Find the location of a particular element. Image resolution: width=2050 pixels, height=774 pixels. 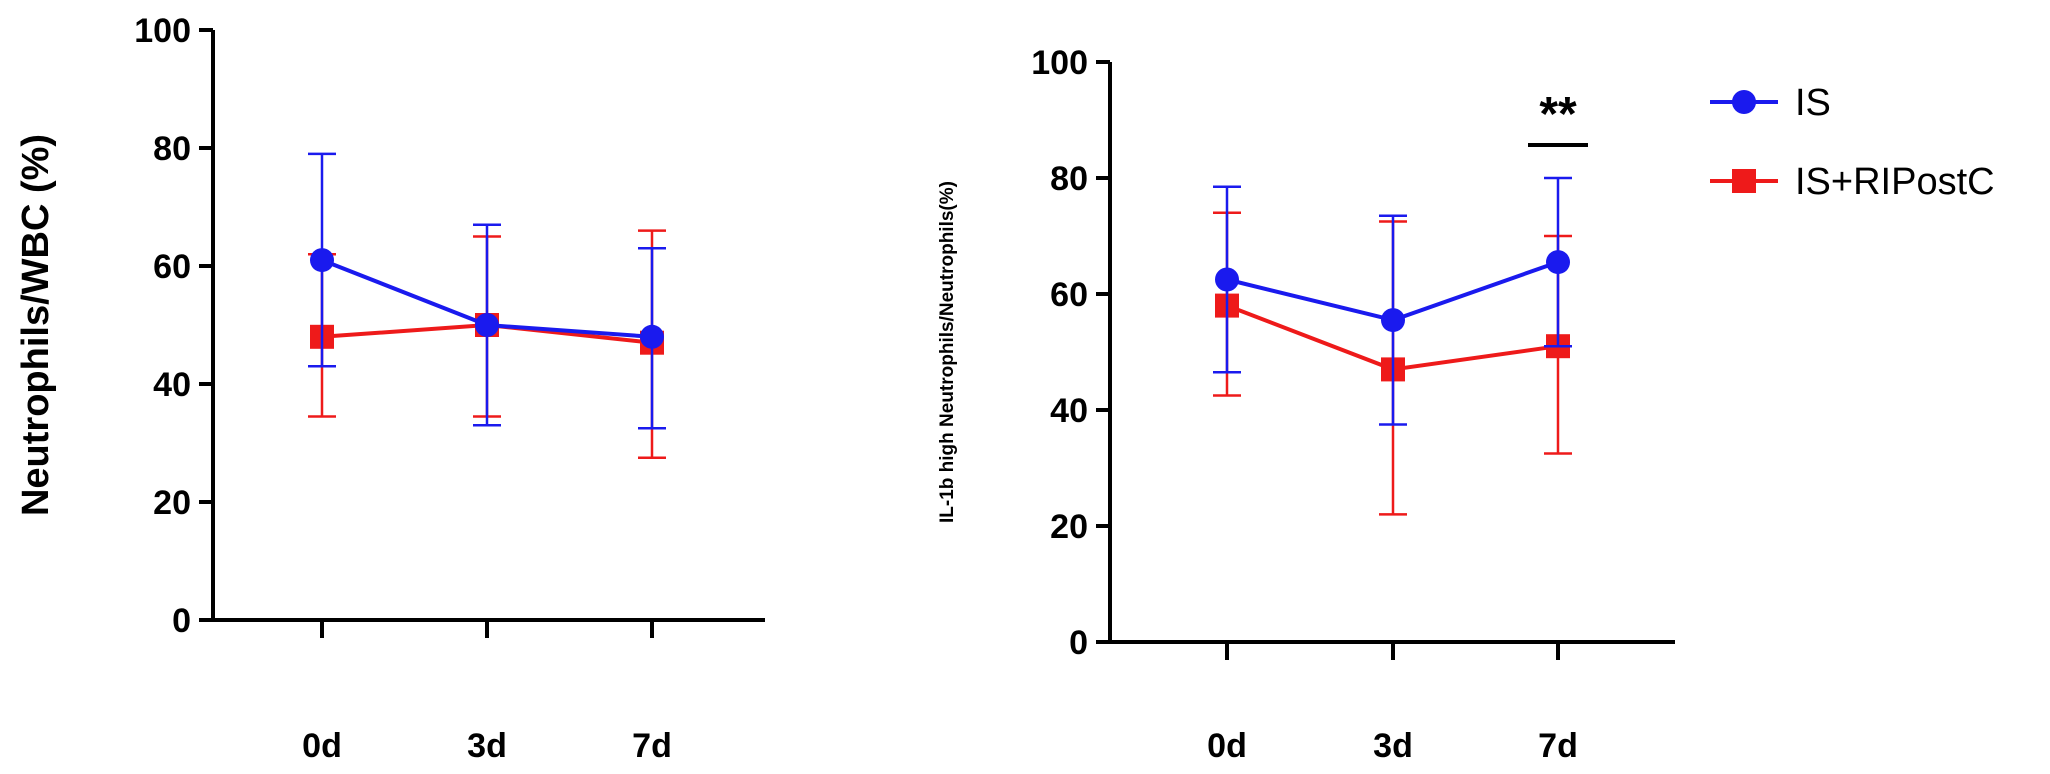

legend-label: IS is located at coordinates (1813, 103).